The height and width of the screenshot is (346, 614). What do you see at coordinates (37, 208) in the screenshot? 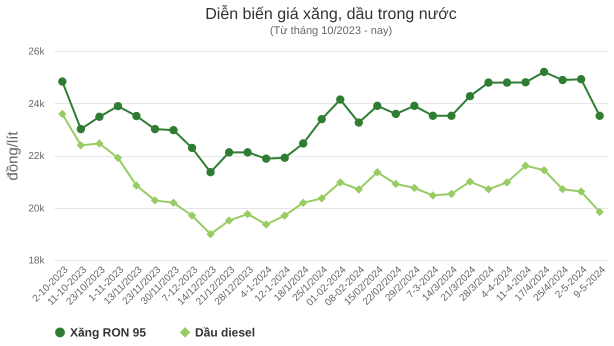
I see `y-tick-label: 20k` at bounding box center [37, 208].